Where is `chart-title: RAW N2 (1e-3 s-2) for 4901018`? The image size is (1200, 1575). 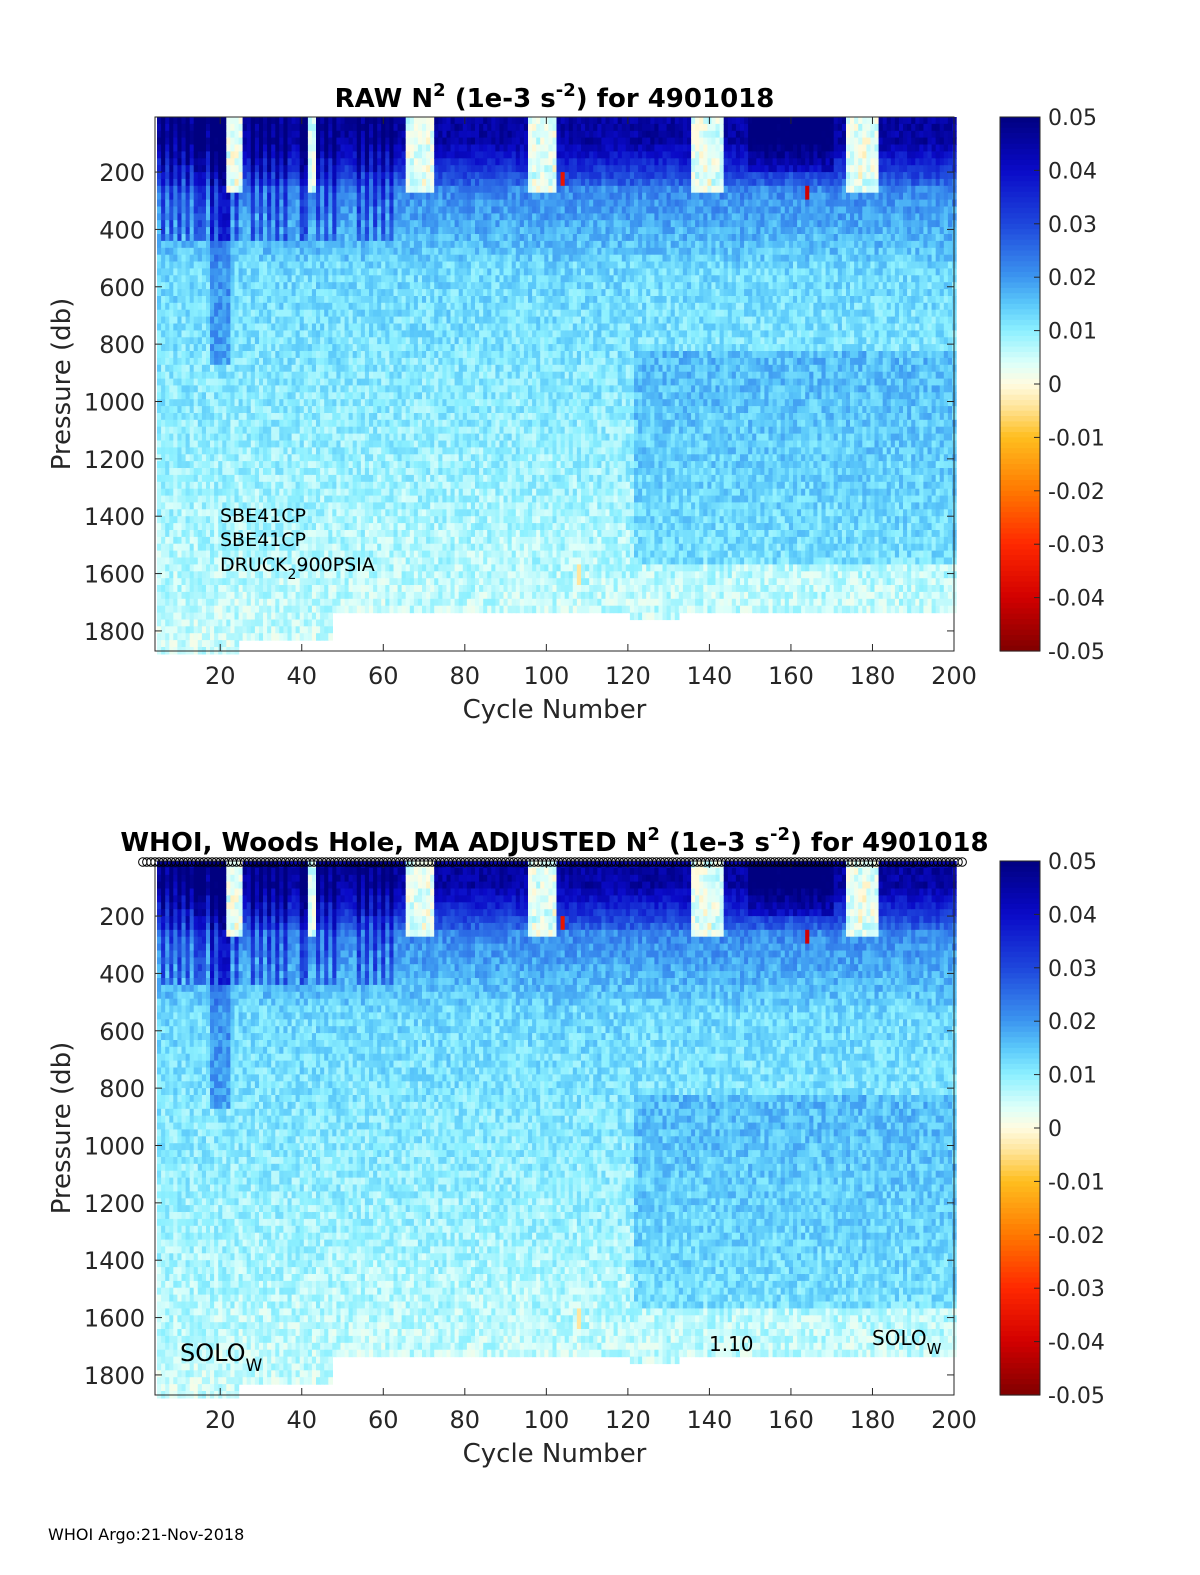 chart-title: RAW N2 (1e-3 s-2) for 4901018 is located at coordinates (555, 97).